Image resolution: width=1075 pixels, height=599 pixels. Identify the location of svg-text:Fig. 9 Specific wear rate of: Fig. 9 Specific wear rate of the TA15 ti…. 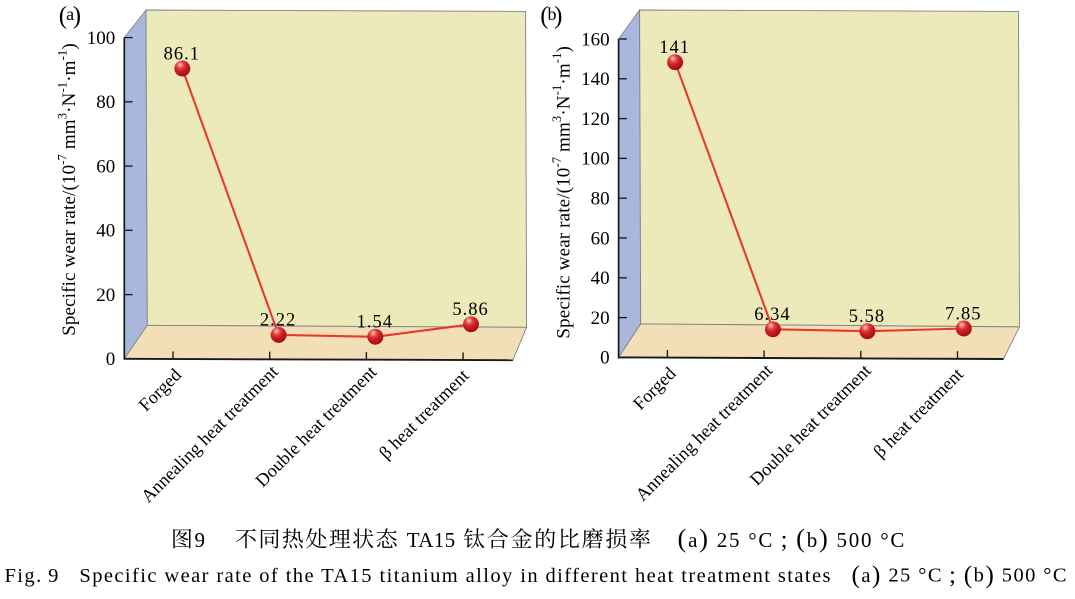
(537, 574).